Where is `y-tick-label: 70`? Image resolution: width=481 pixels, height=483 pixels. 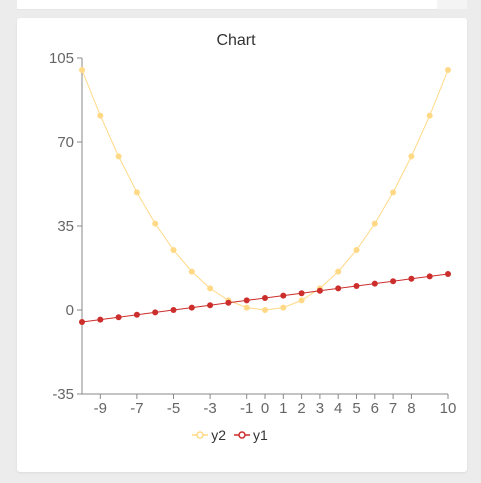 y-tick-label: 70 is located at coordinates (65, 142).